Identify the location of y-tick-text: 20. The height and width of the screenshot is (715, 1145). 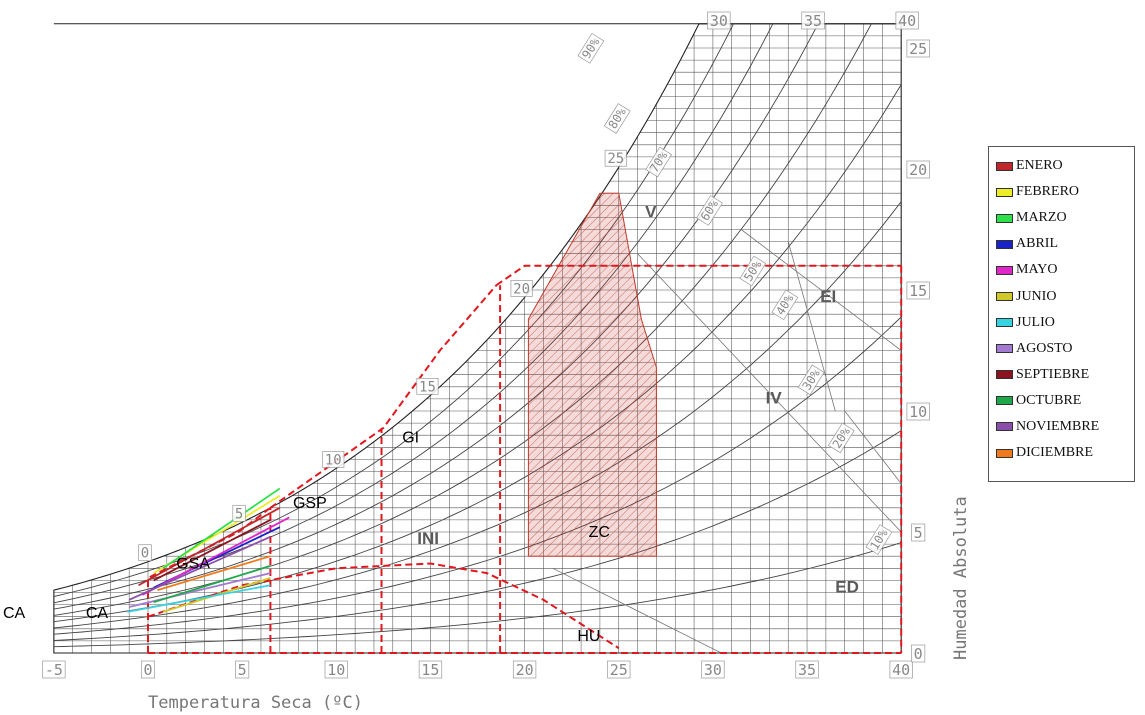
(918, 170).